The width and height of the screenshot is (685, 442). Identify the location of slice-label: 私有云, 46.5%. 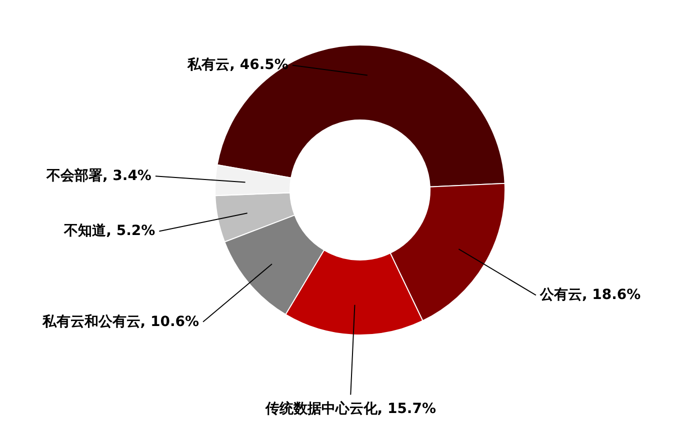
(237, 65).